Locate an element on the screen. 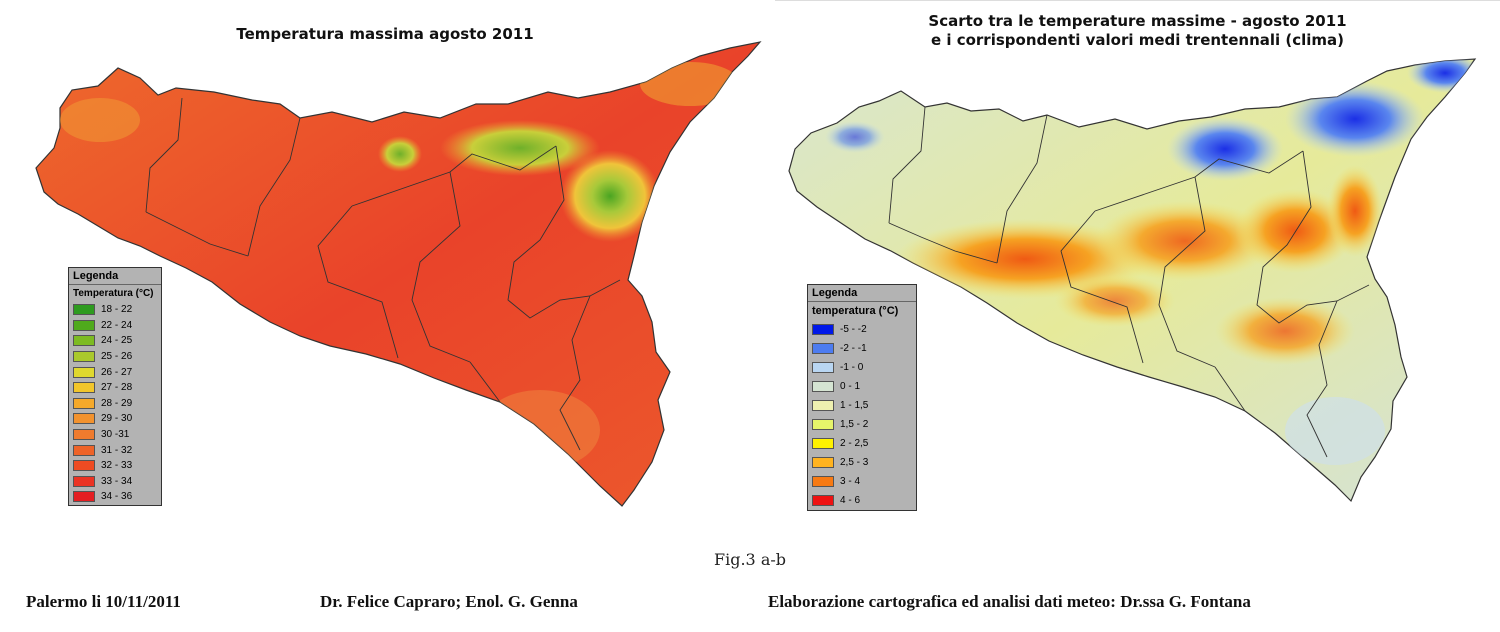  map-b-legend-item: -1 - 0 is located at coordinates (862, 367).